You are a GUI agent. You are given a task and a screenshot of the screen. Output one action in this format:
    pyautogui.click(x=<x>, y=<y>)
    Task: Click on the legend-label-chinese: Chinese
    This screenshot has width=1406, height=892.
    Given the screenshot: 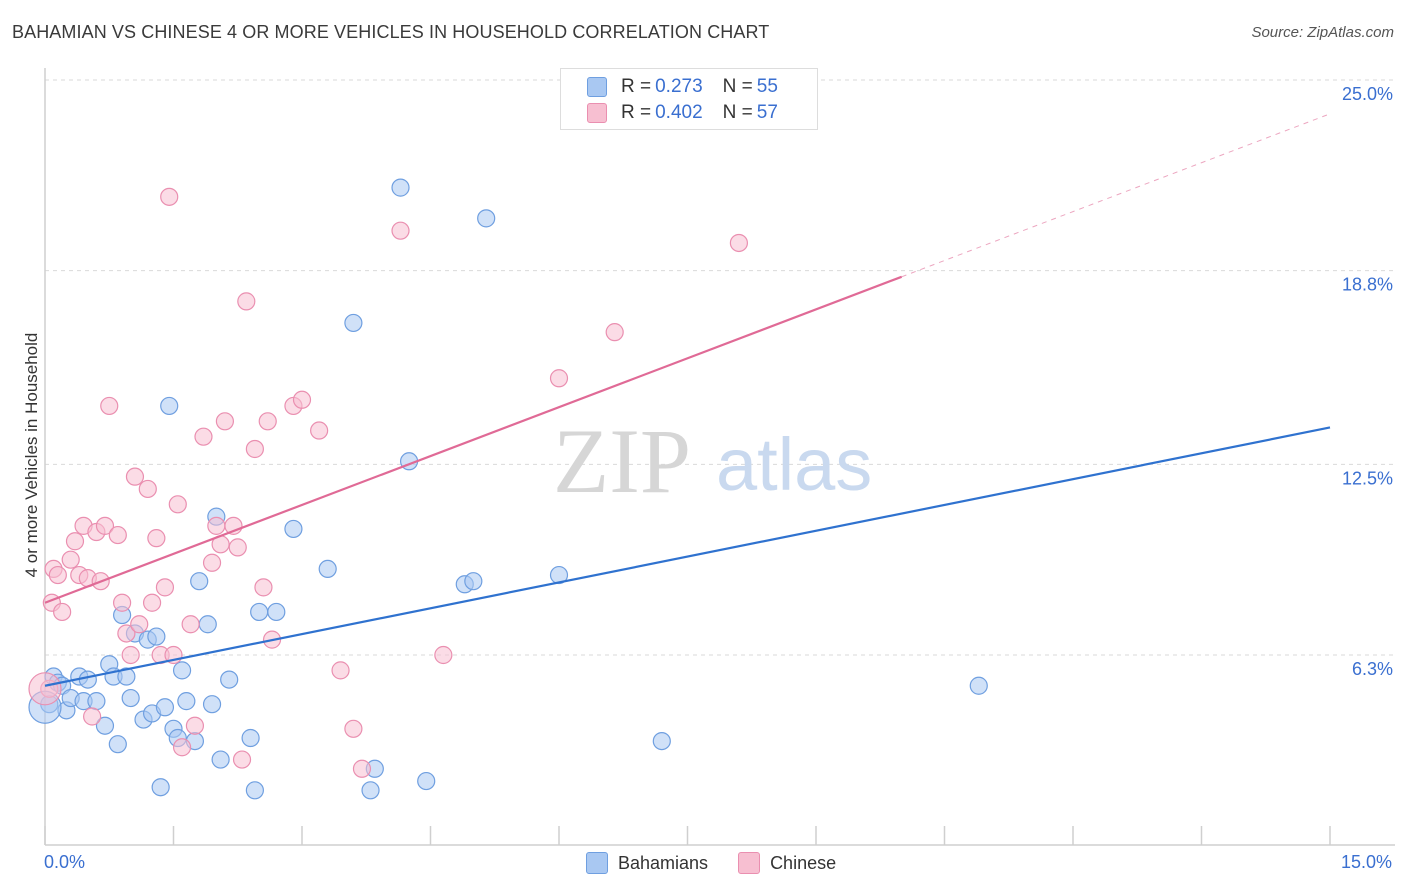 What is the action you would take?
    pyautogui.click(x=803, y=862)
    